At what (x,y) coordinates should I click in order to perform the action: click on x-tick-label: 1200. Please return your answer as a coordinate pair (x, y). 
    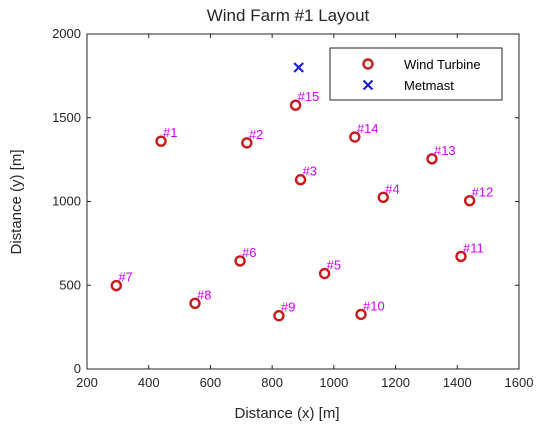
    Looking at the image, I should click on (395, 382).